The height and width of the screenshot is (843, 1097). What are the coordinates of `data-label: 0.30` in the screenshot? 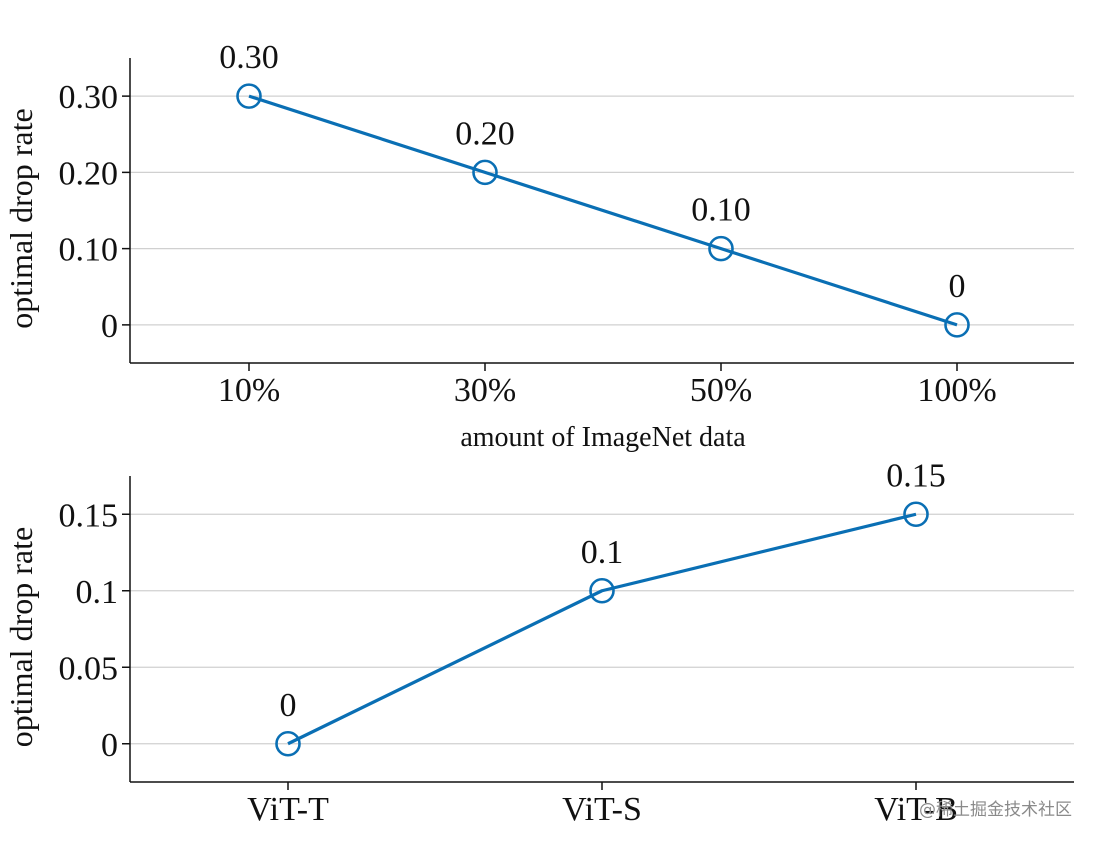 It's located at (249, 57).